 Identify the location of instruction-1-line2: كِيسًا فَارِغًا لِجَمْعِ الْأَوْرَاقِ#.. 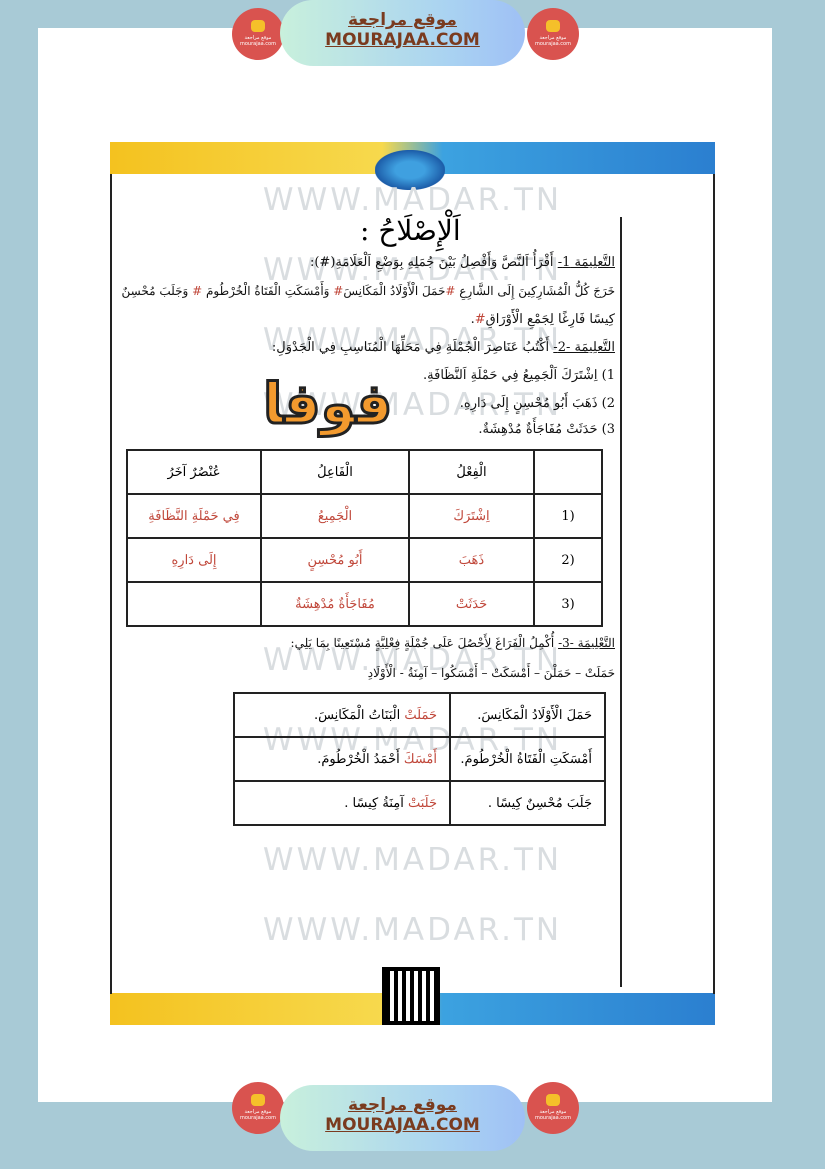
(542, 319).